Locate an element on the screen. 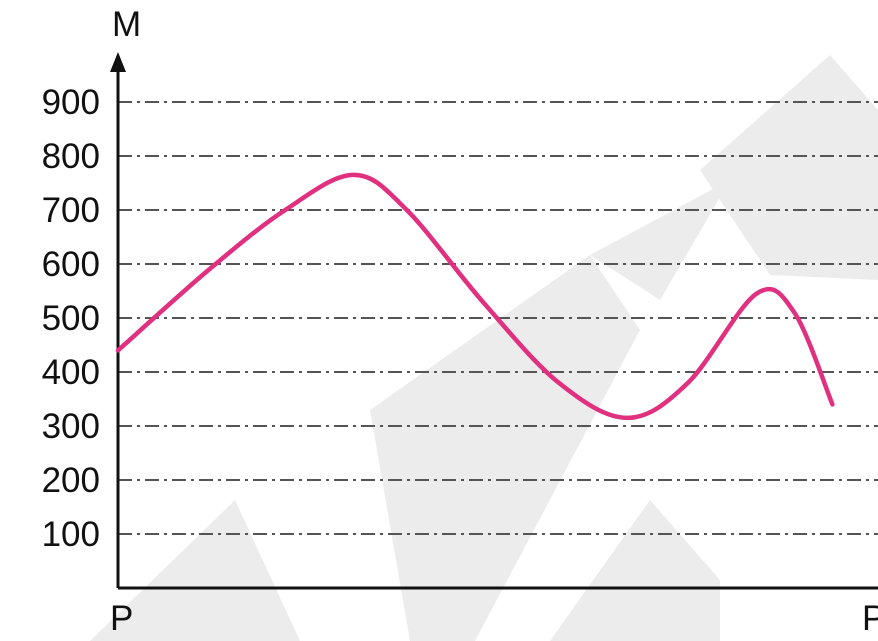 The width and height of the screenshot is (878, 641). y-tick-label: 500 is located at coordinates (71, 318).